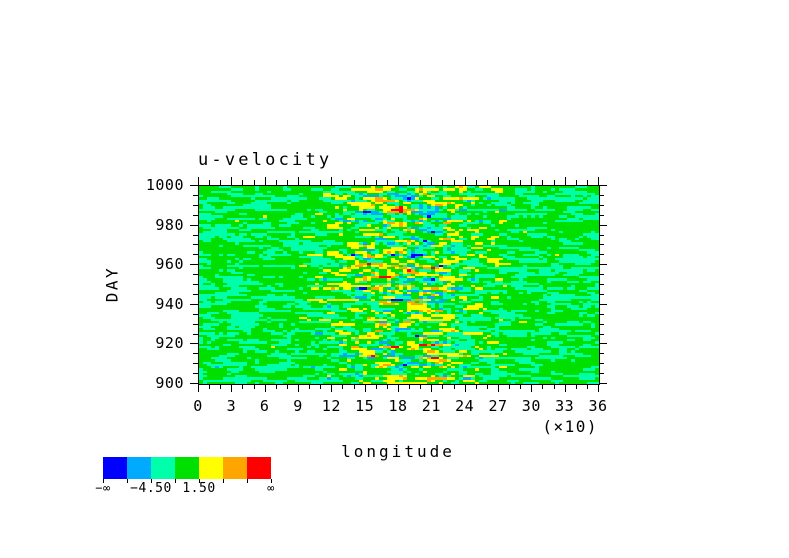 The height and width of the screenshot is (558, 789). What do you see at coordinates (465, 406) in the screenshot?
I see `x-tick-label: 24` at bounding box center [465, 406].